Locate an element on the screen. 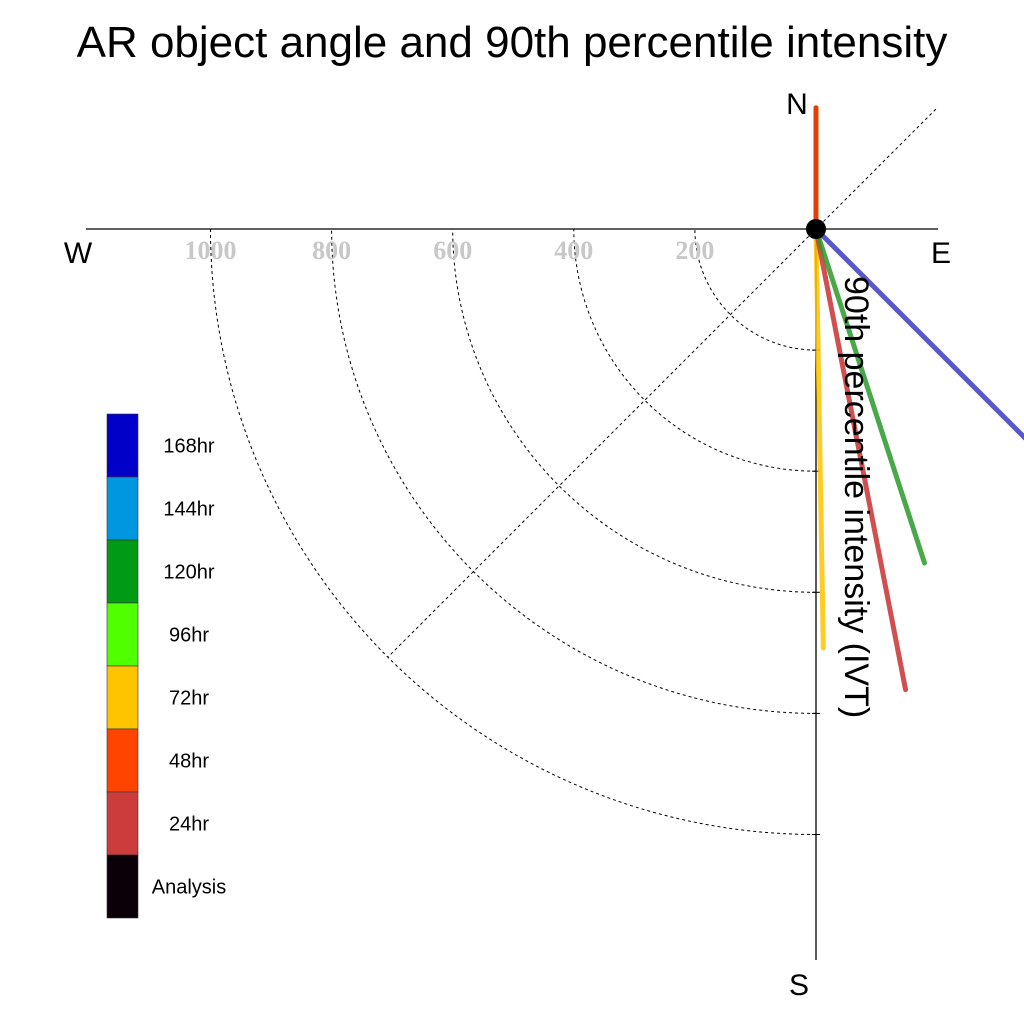  vector-24hr is located at coordinates (861, 459).